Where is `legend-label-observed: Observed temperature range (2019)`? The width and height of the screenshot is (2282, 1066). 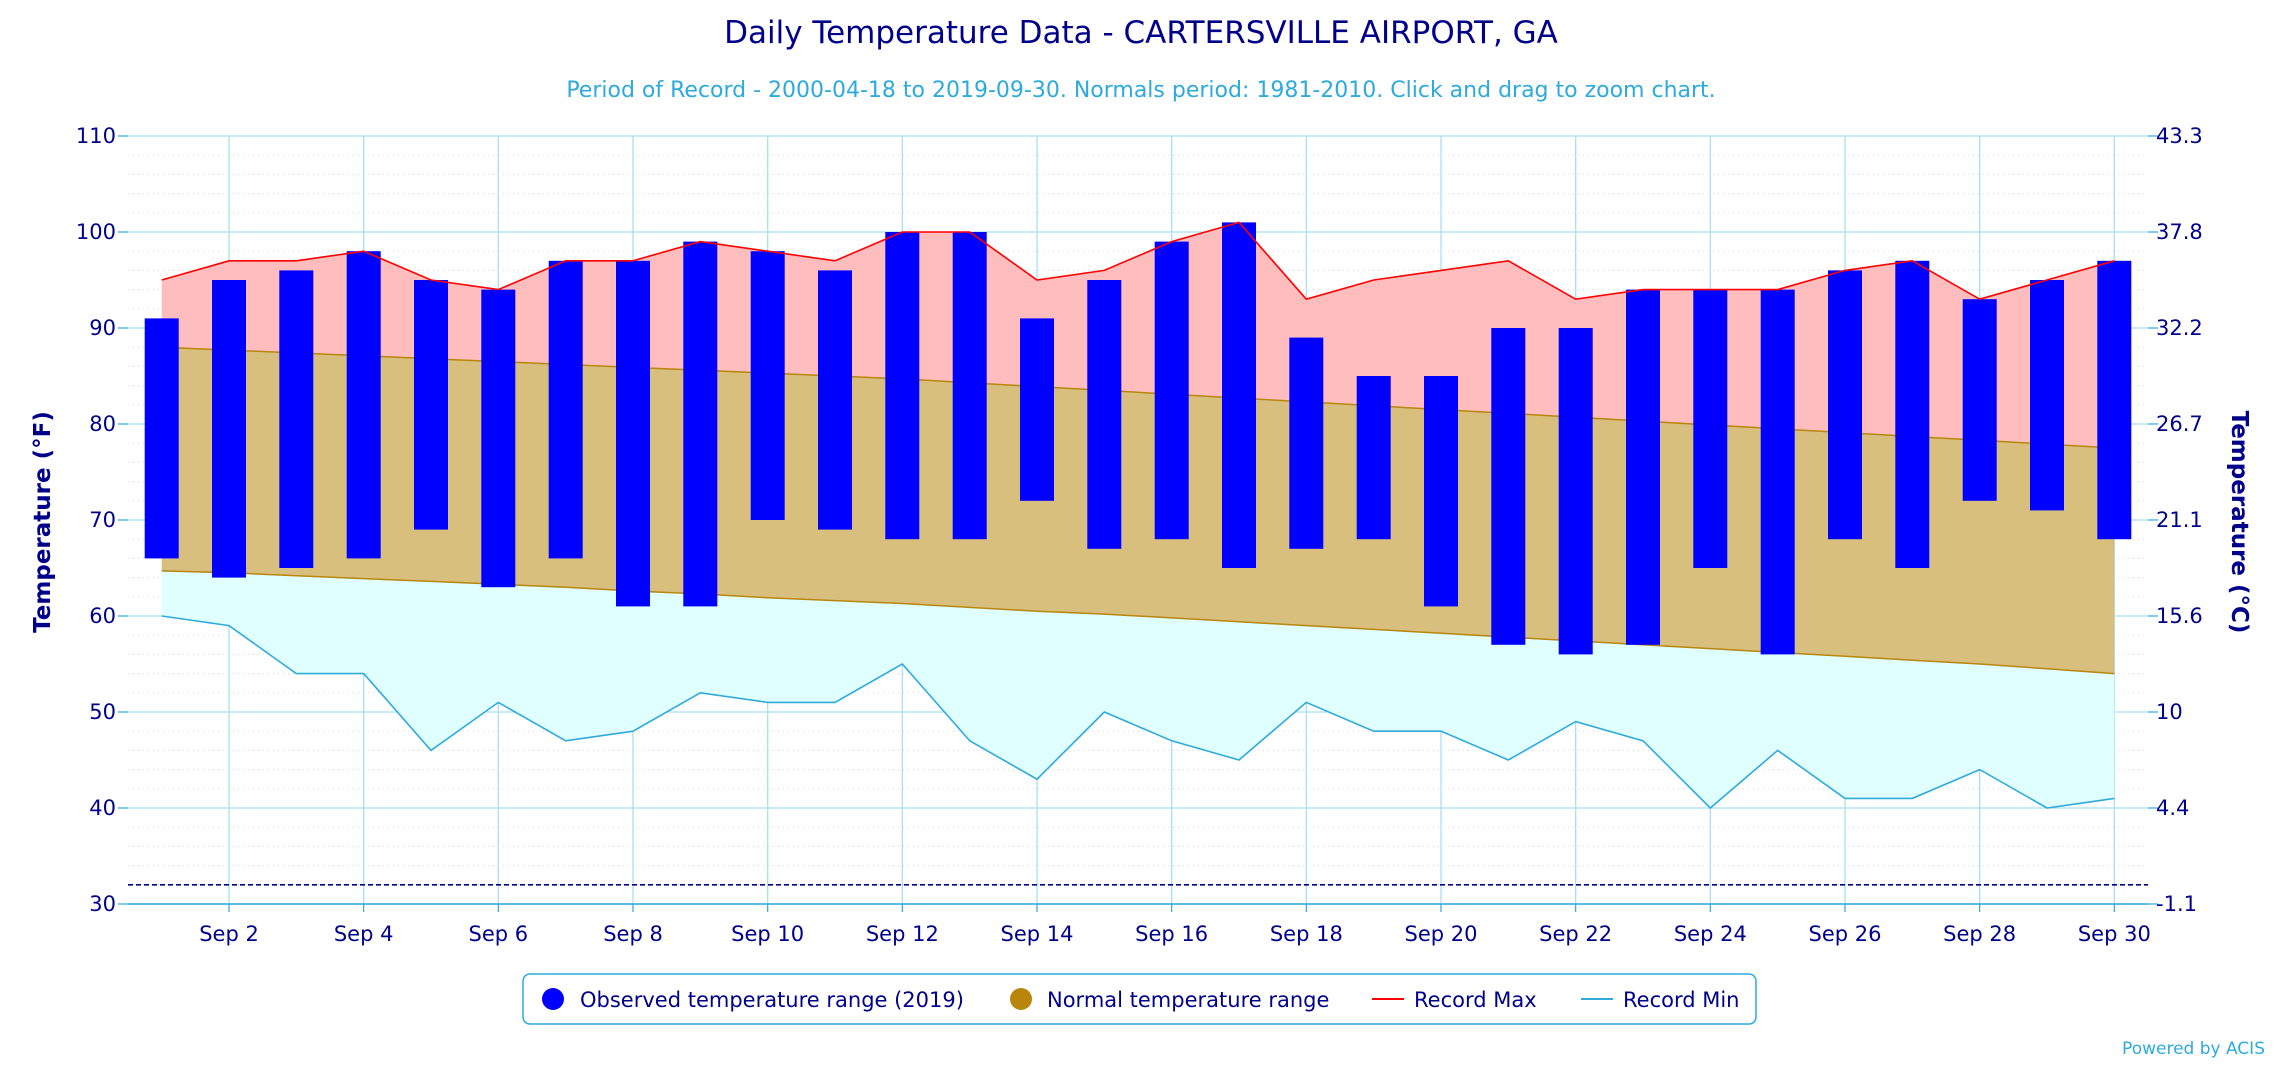 legend-label-observed: Observed temperature range (2019) is located at coordinates (772, 1000).